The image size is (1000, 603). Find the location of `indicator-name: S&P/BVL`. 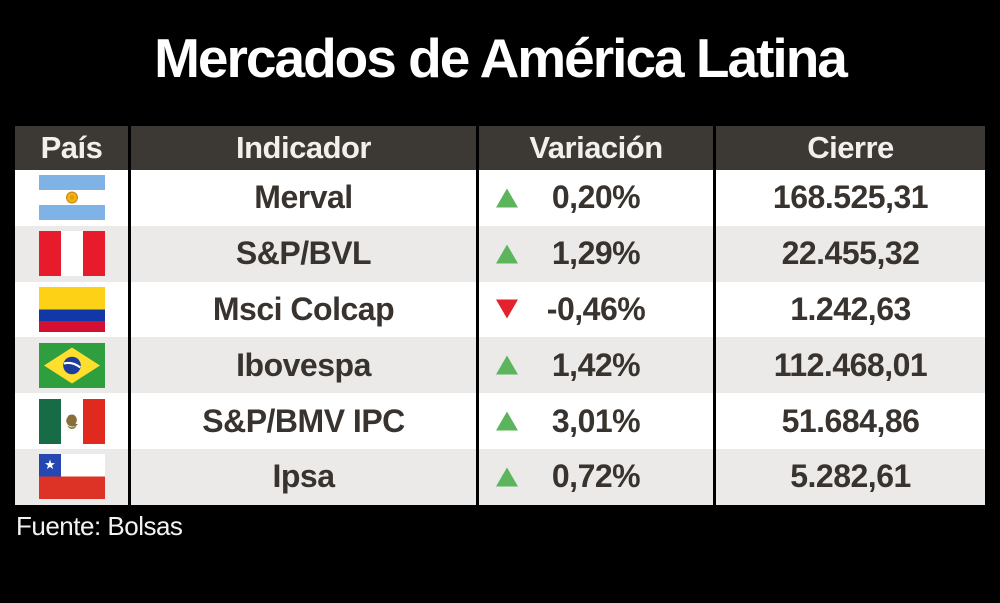

indicator-name: S&P/BVL is located at coordinates (303, 253).